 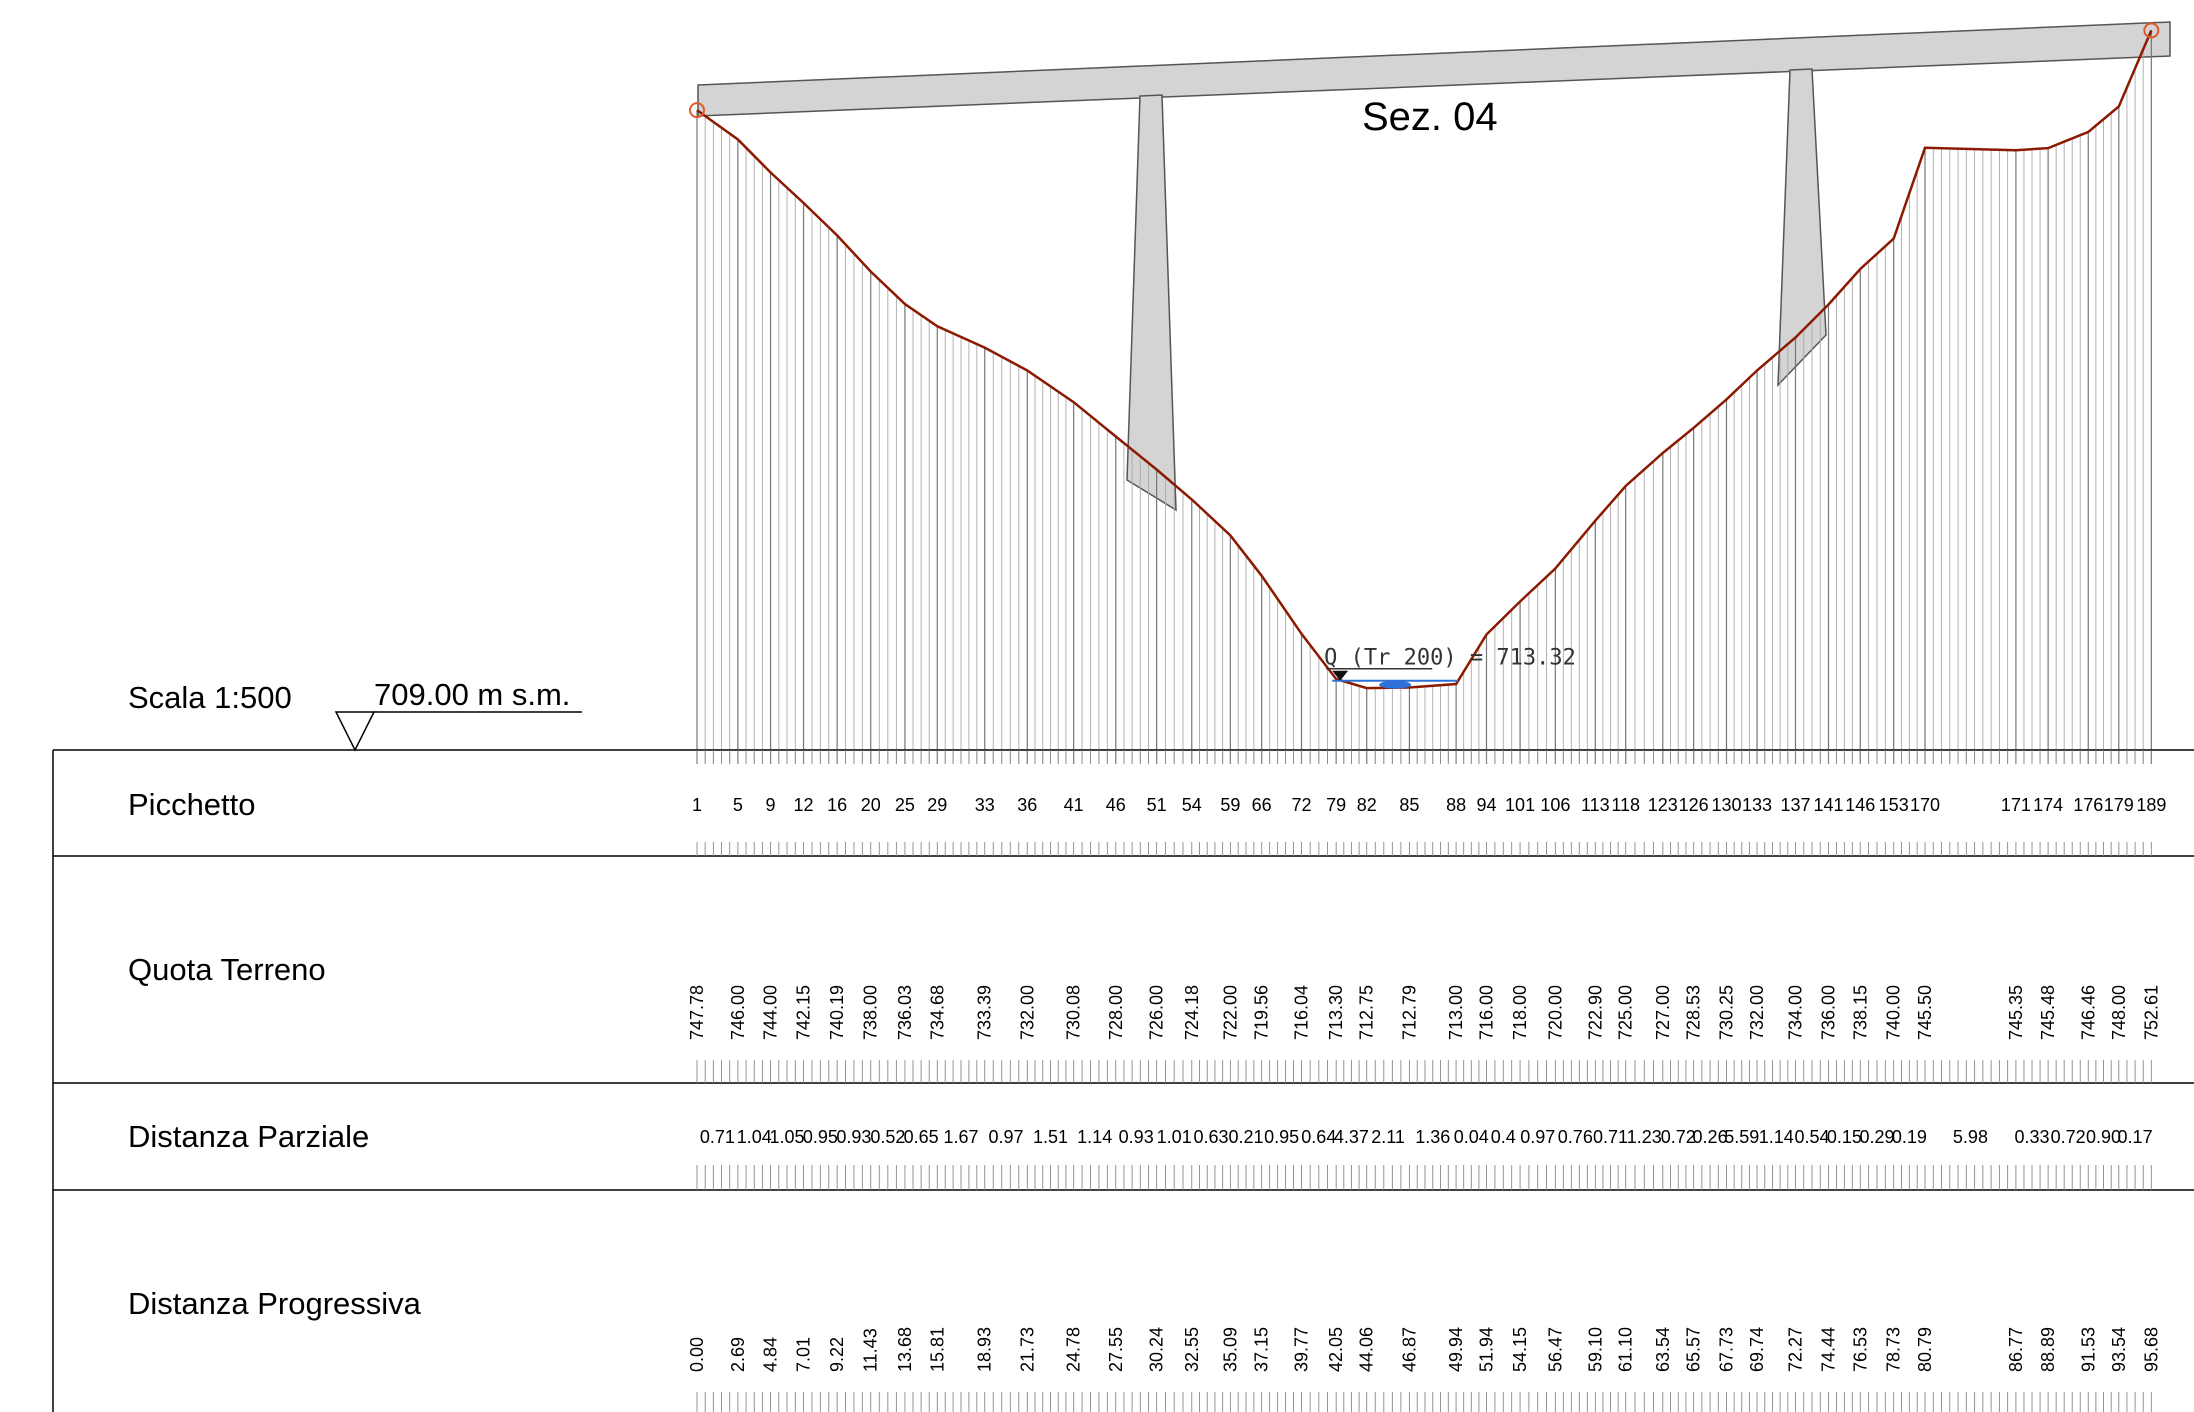 I want to click on parziale-value: 0.65, so click(x=921, y=1137).